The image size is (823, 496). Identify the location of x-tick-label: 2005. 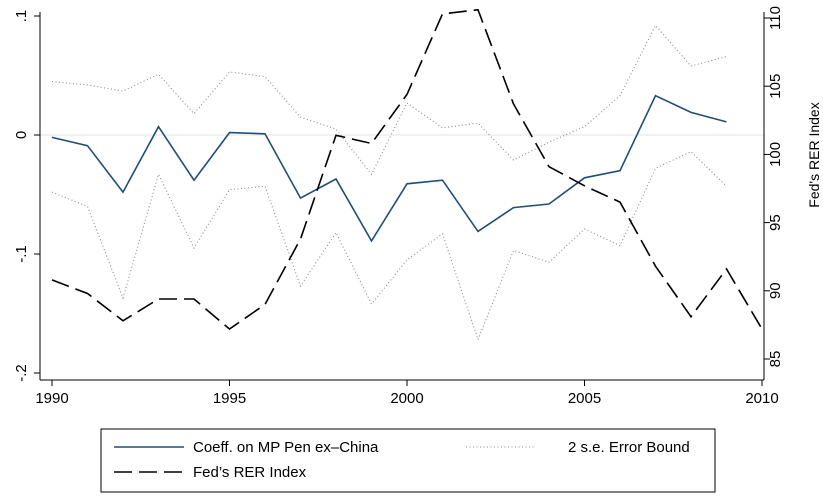
(584, 398).